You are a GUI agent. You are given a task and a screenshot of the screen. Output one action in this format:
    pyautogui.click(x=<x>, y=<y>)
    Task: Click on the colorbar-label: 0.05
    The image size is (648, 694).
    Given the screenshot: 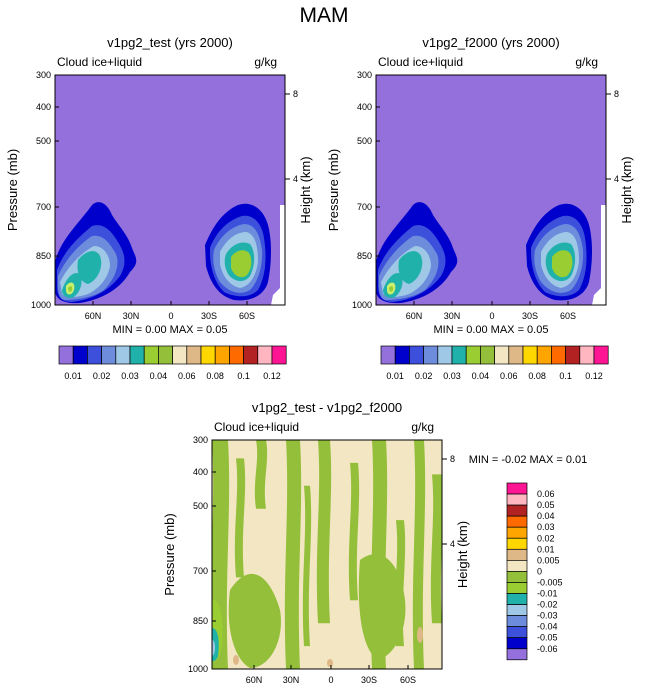 What is the action you would take?
    pyautogui.click(x=546, y=505)
    